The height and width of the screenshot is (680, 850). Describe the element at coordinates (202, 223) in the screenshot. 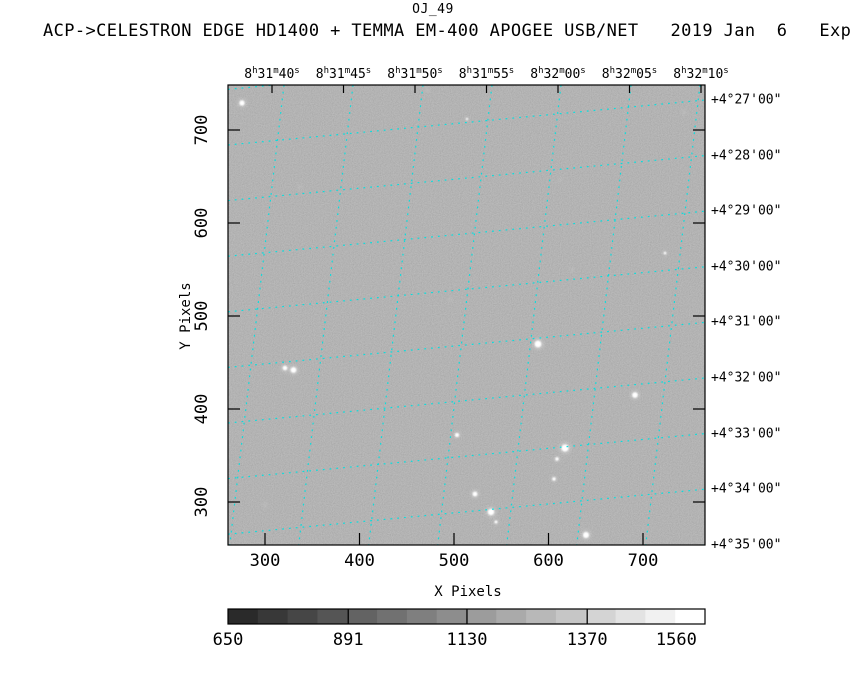

I see `y-tick-label: 600` at that location.